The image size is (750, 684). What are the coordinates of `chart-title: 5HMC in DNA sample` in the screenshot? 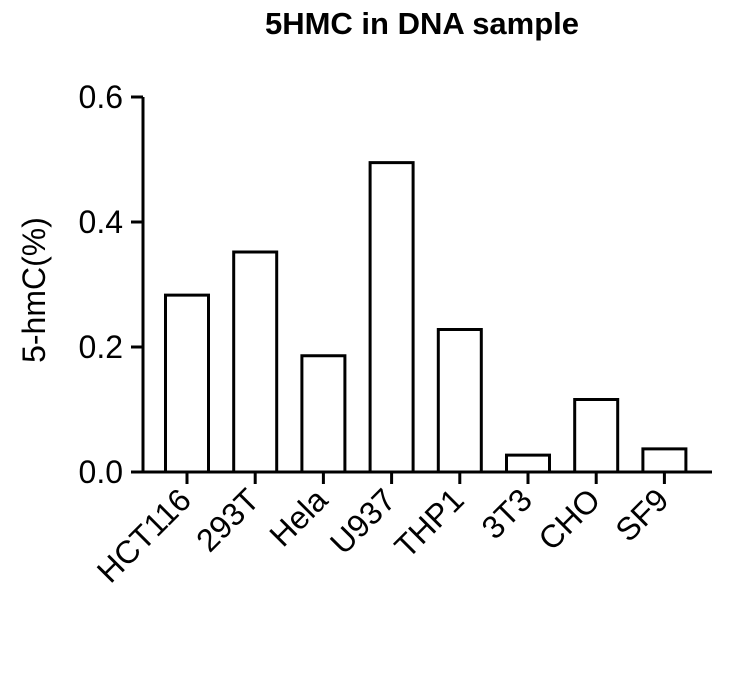 It's located at (422, 23).